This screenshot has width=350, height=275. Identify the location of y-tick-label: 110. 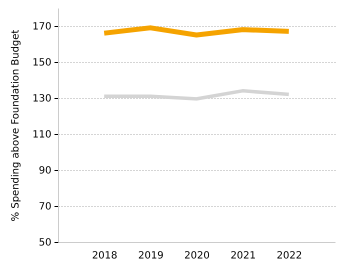
(42, 135).